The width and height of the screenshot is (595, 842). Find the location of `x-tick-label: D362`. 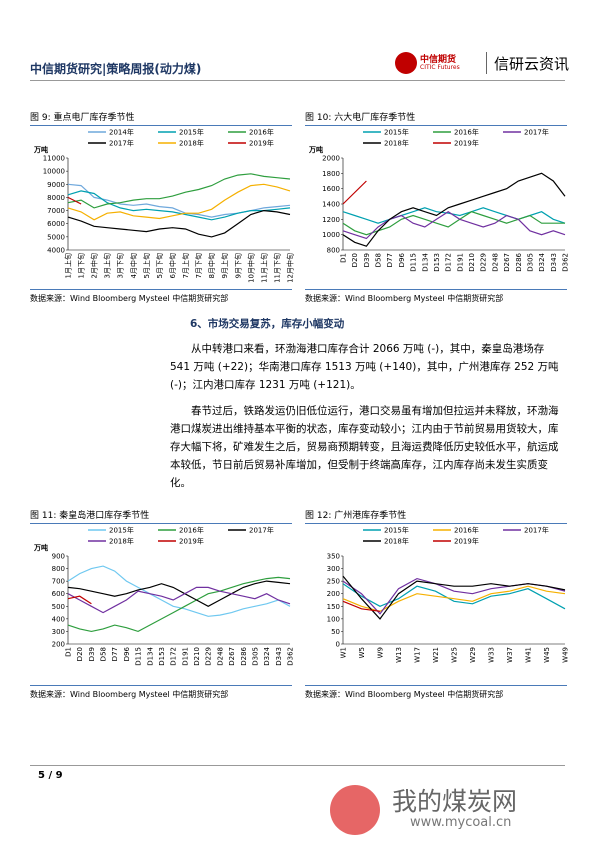

x-tick-label: D362 is located at coordinates (291, 656).